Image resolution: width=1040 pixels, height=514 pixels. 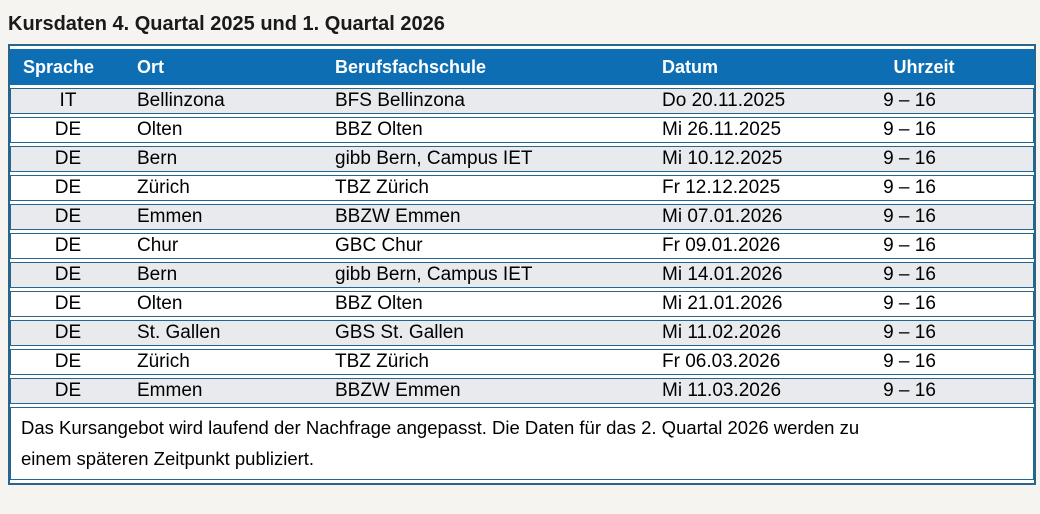 I want to click on cell-datum: Mi 11.03.2026, so click(x=757, y=391).